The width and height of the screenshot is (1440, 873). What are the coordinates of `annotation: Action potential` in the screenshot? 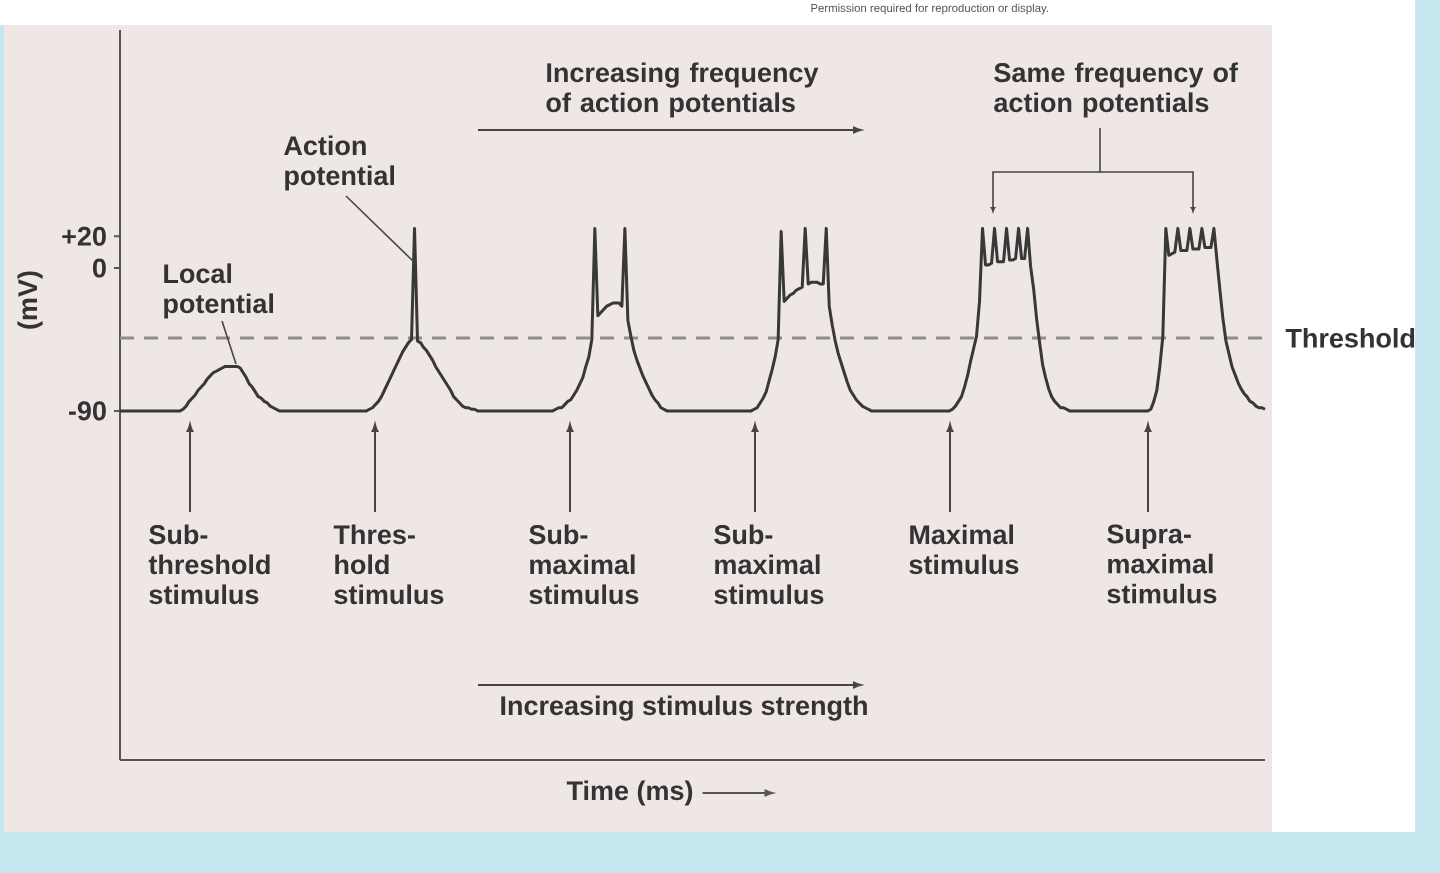 It's located at (339, 163).